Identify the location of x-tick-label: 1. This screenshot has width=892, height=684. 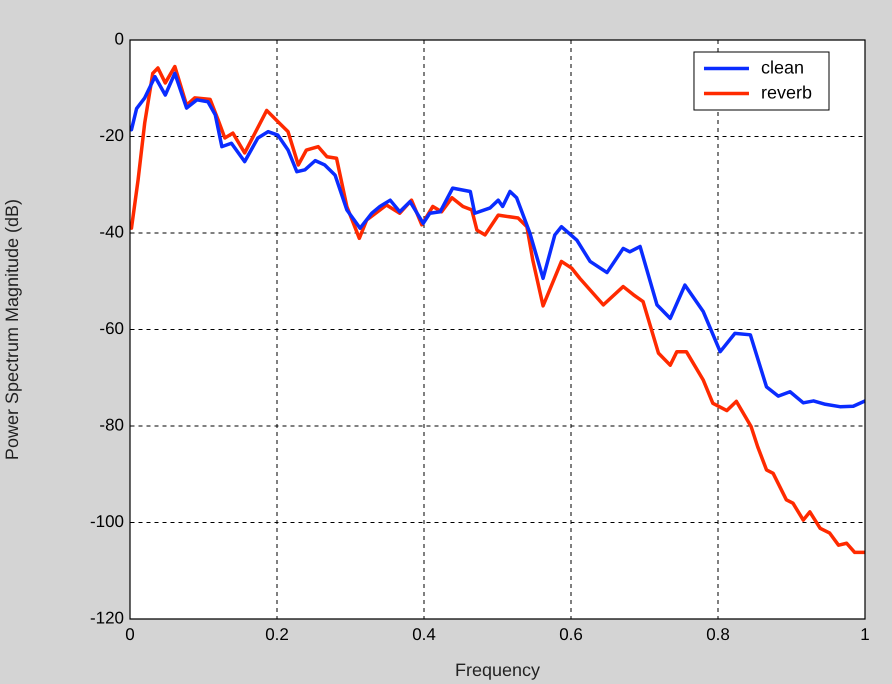
(865, 634).